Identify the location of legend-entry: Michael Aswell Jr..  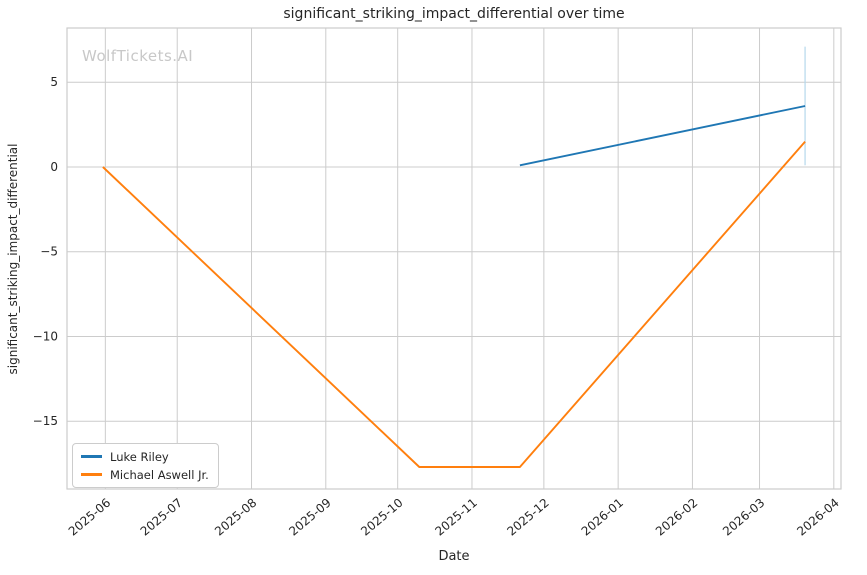
(145, 474).